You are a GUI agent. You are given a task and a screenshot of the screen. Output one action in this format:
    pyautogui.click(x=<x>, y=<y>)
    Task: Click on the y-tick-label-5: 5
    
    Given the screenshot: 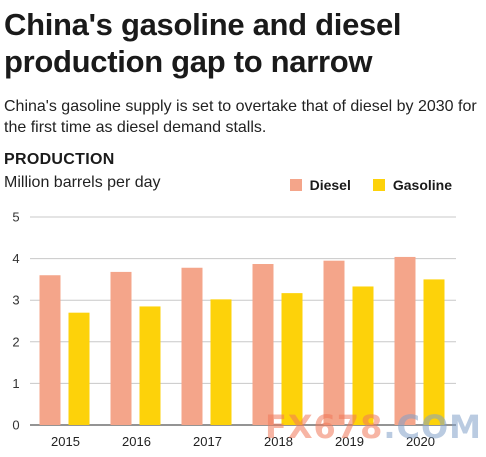 What is the action you would take?
    pyautogui.click(x=15, y=217)
    